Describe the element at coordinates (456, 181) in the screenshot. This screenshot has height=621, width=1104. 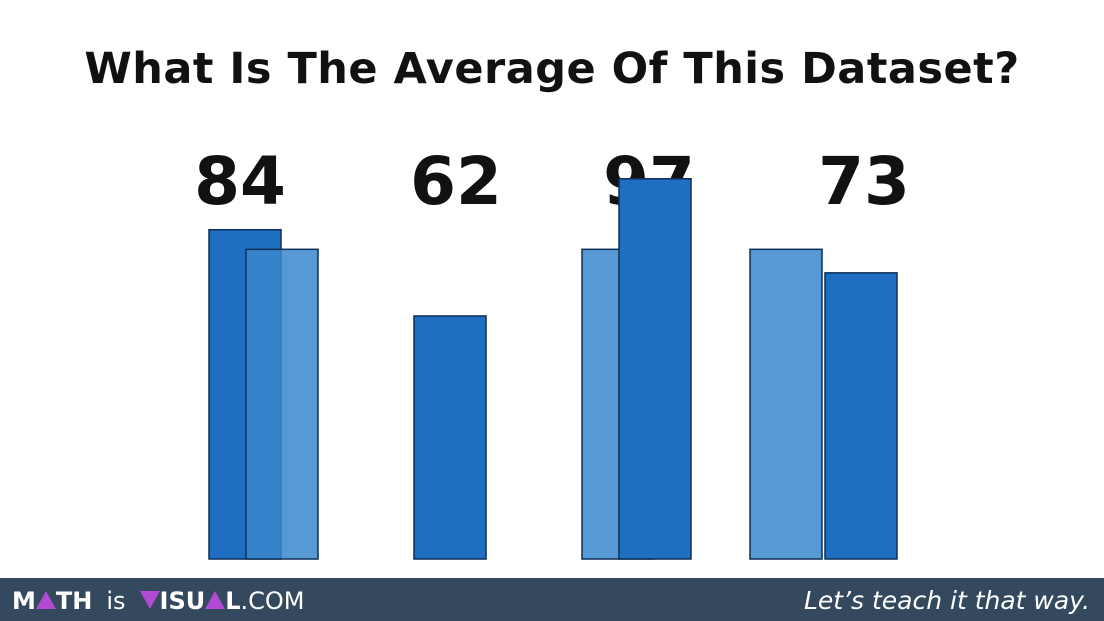
I see `value-label-1: 62` at that location.